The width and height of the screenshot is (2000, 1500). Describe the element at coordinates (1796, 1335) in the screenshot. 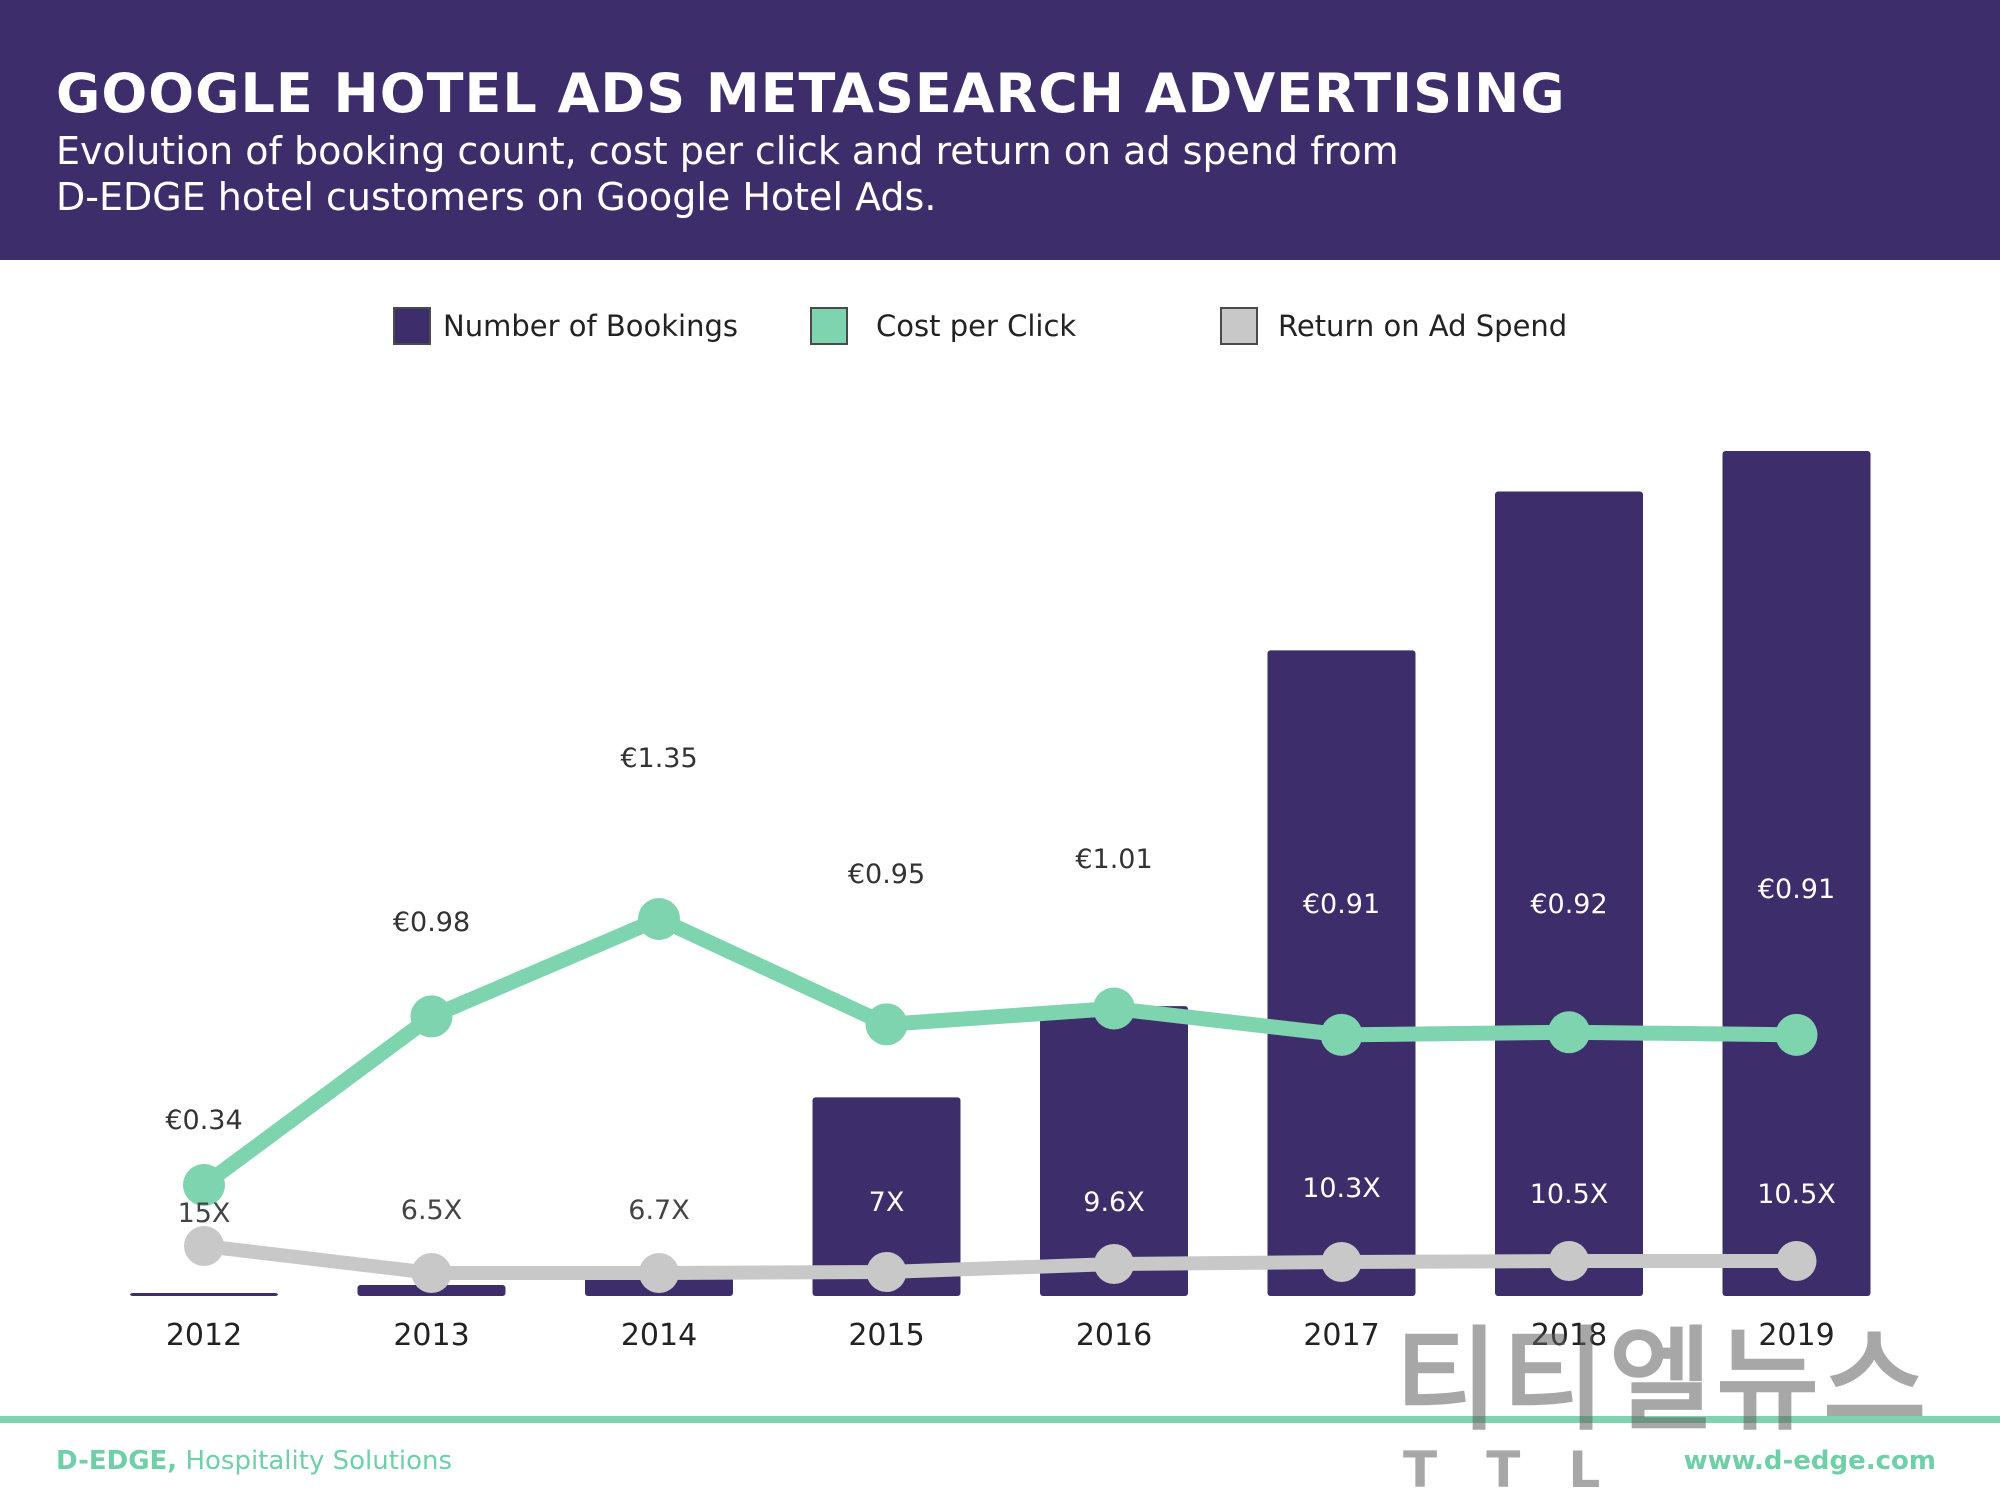

I see `x-tick-2019: 2019` at that location.